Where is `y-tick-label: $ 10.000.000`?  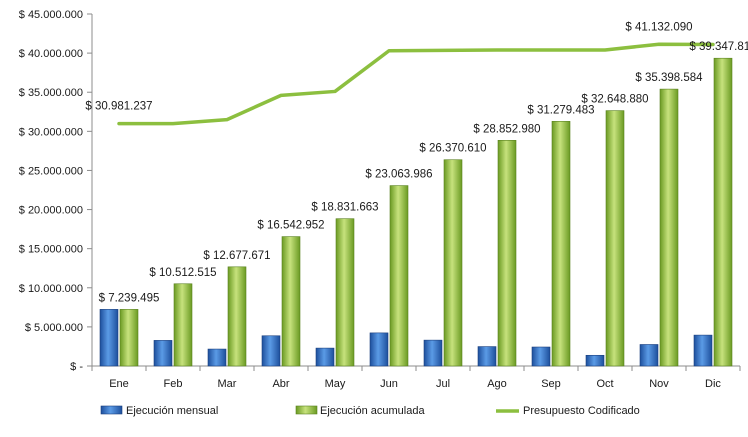 y-tick-label: $ 10.000.000 is located at coordinates (51, 289).